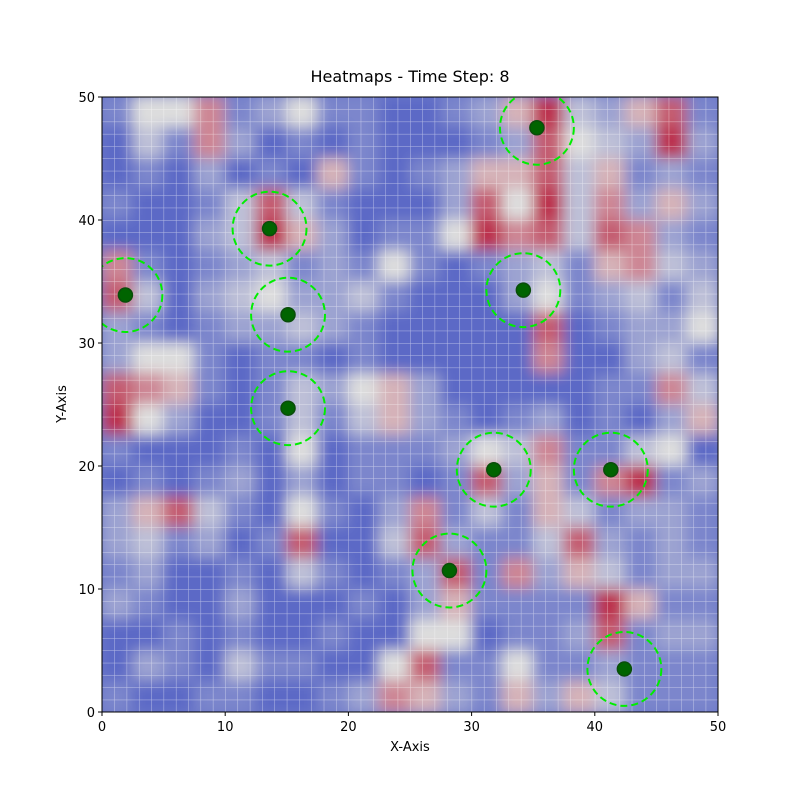  I want to click on x-tick-label: 0, so click(102, 727).